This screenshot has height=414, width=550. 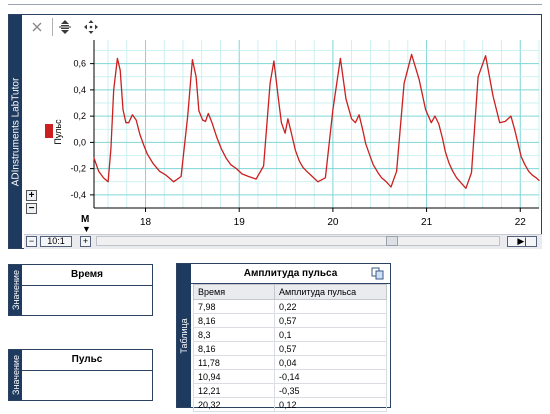 I want to click on move-icon, so click(x=91, y=27).